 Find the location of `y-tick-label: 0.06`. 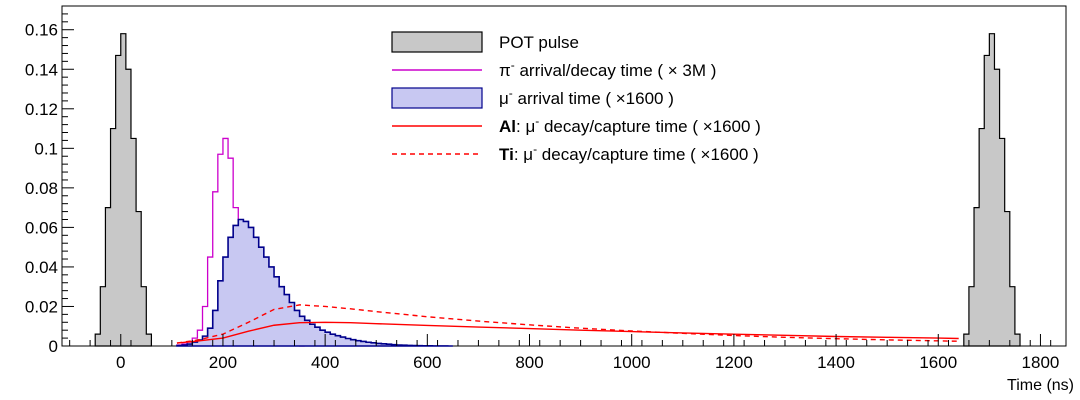

y-tick-label: 0.06 is located at coordinates (41, 227).